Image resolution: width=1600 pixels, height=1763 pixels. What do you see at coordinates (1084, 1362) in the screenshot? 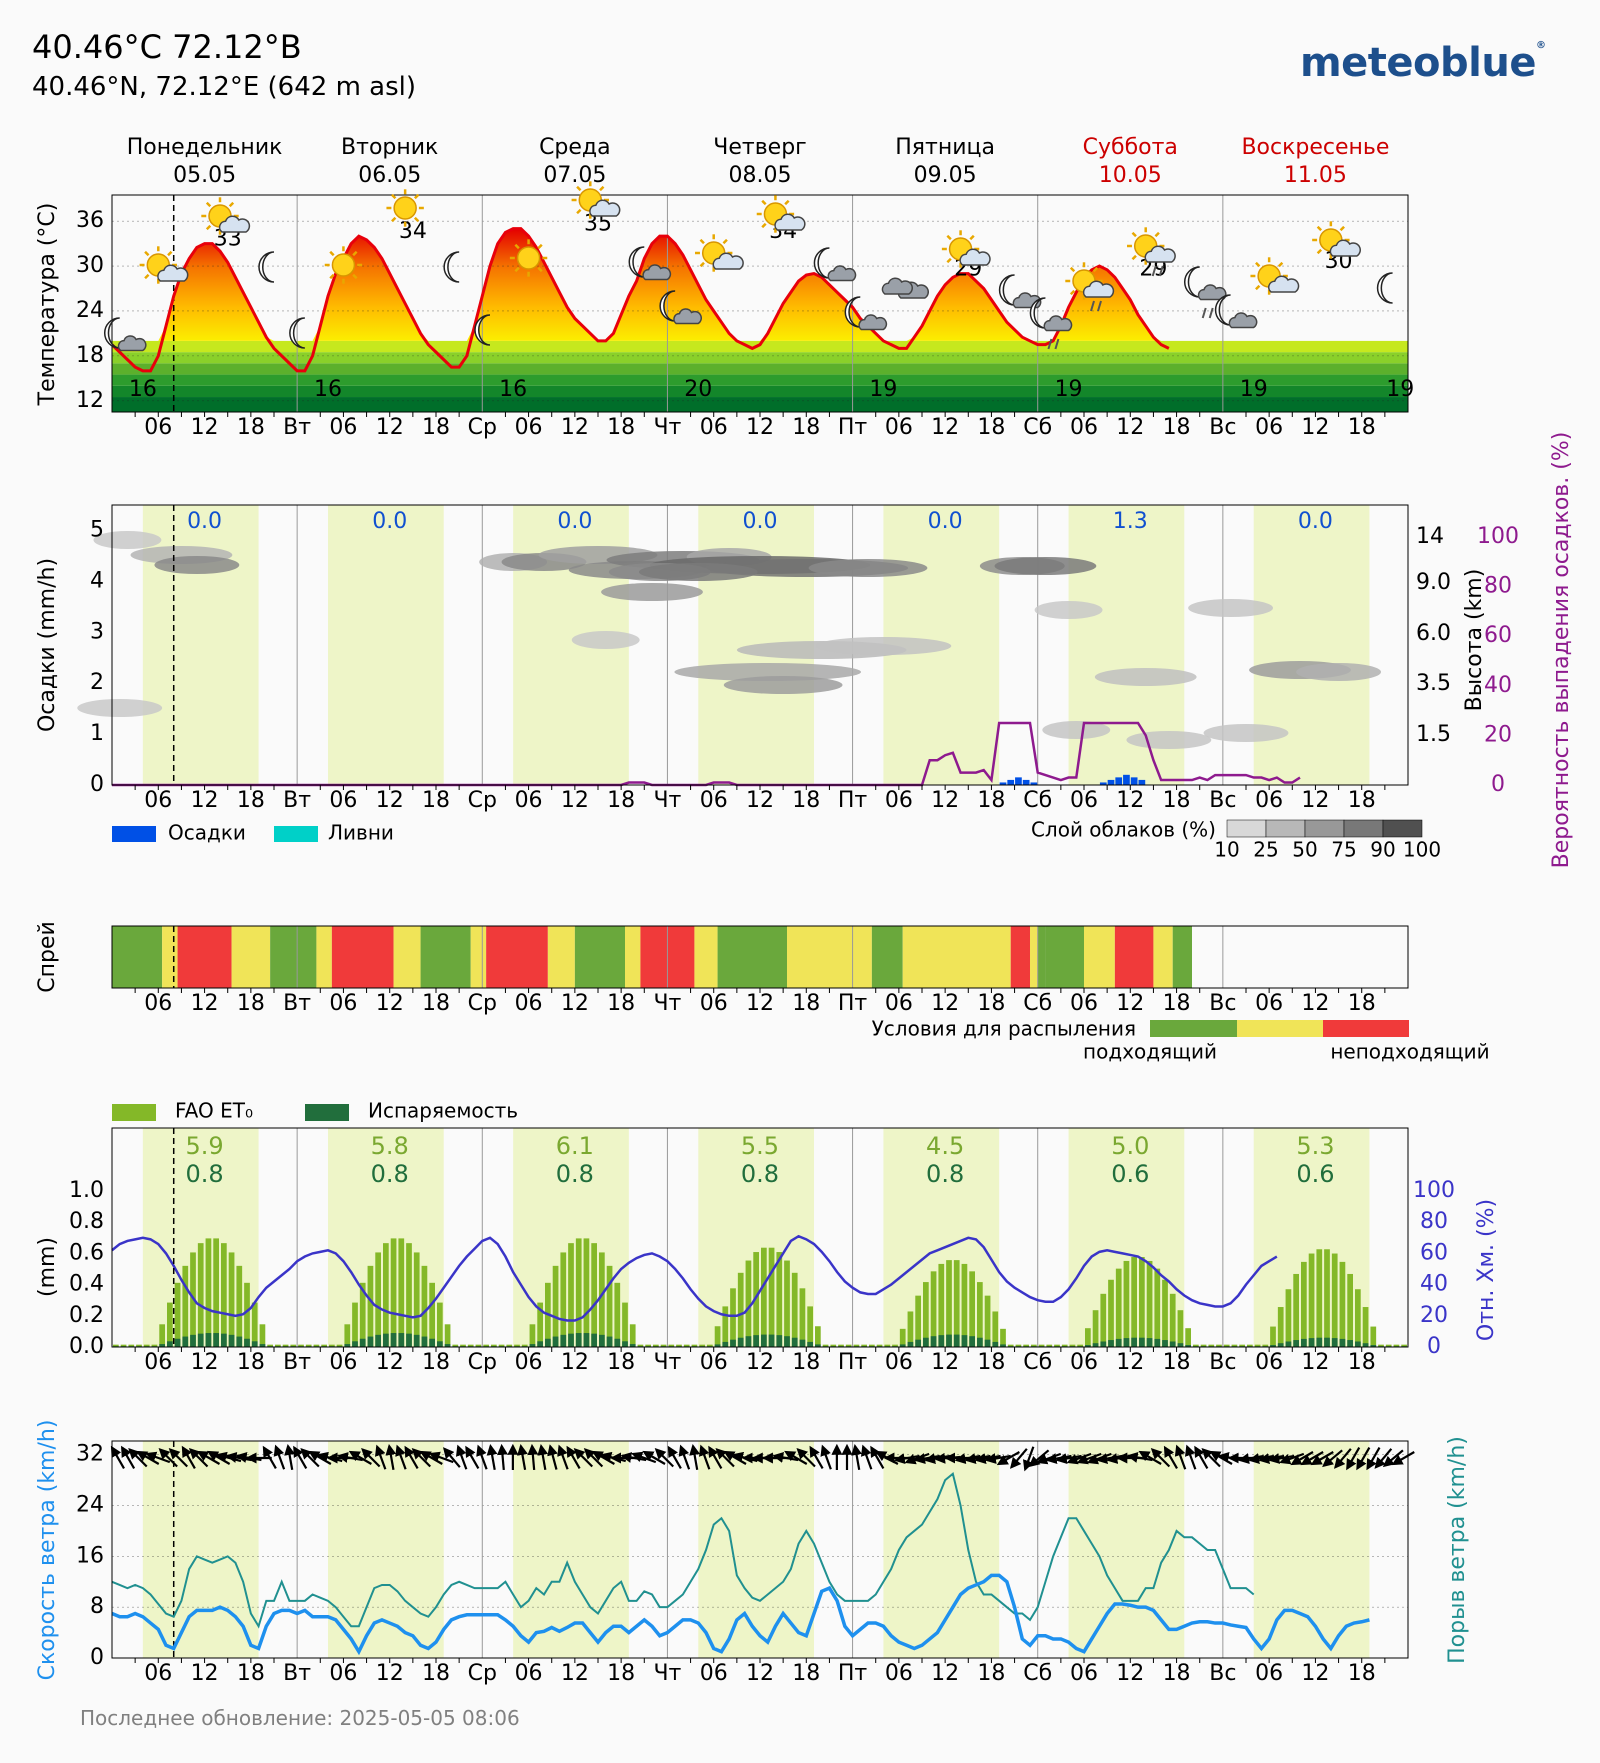
I see `et-hour-tick-label: 06` at bounding box center [1084, 1362].